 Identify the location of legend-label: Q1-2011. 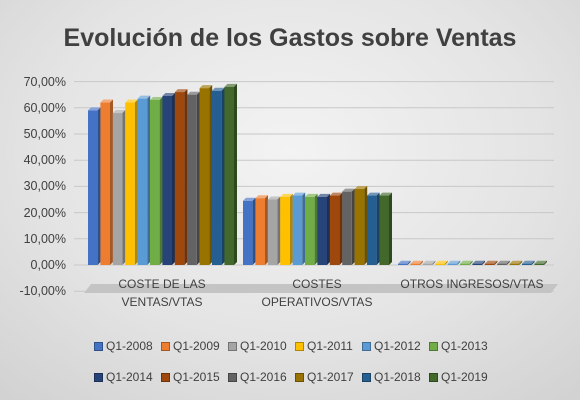
(330, 346).